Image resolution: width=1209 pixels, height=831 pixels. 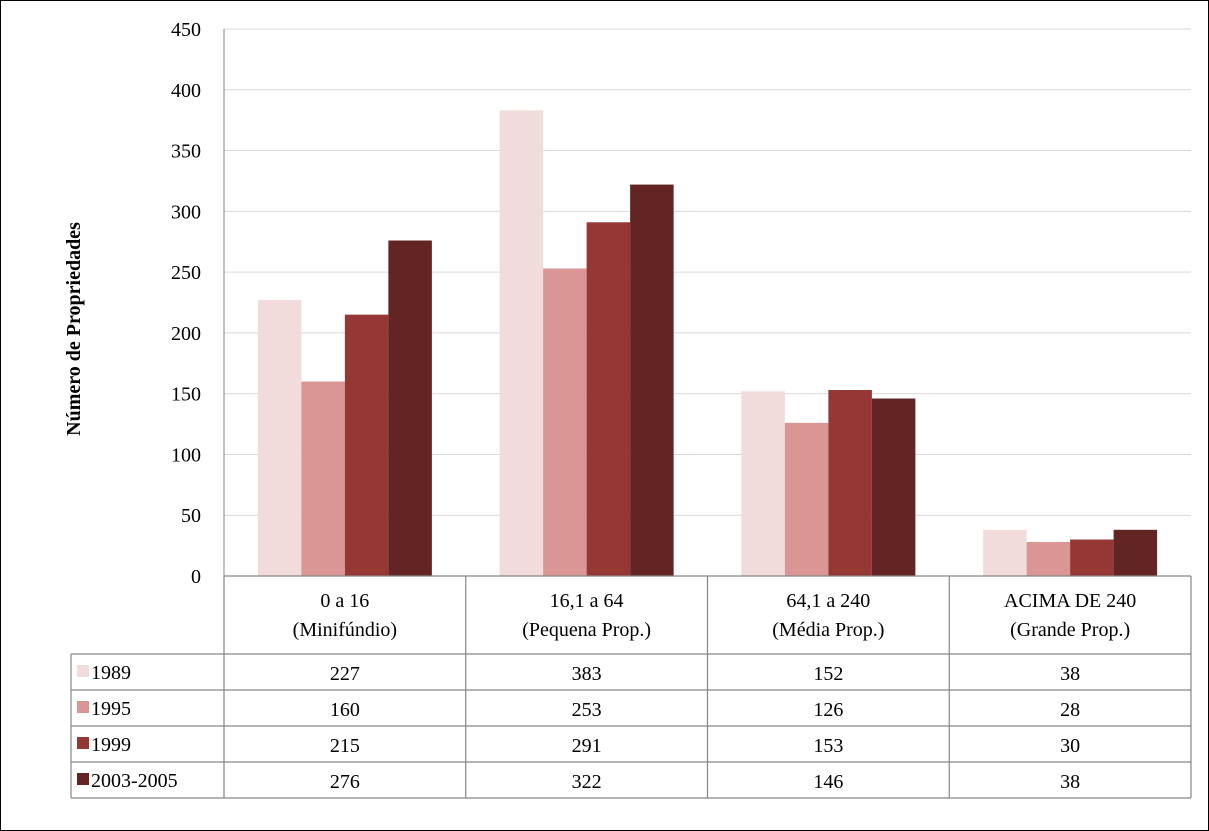 What do you see at coordinates (83, 743) in the screenshot?
I see `legend-key-1999` at bounding box center [83, 743].